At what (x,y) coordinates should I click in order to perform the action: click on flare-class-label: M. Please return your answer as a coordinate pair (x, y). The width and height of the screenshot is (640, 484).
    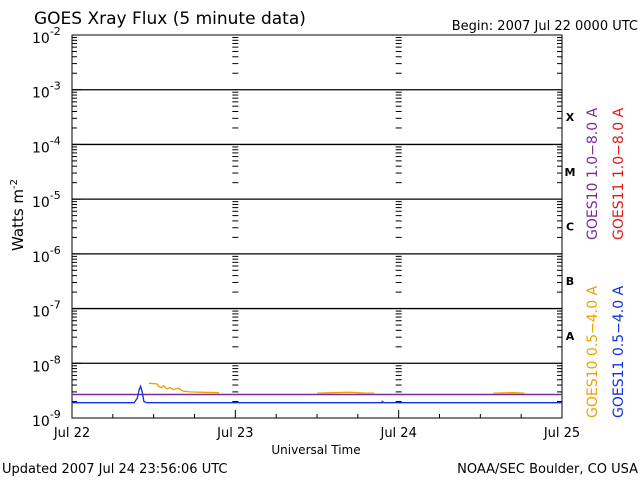
    Looking at the image, I should click on (570, 172).